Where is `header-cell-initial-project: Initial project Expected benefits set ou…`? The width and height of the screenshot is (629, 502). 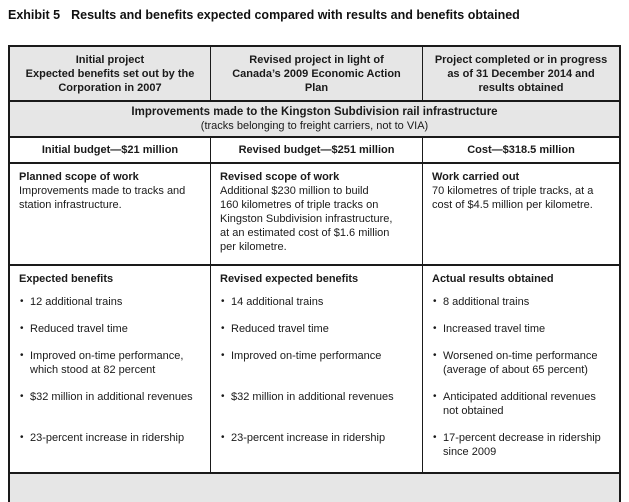
header-cell-initial-project: Initial project Expected benefits set ou… is located at coordinates (110, 73).